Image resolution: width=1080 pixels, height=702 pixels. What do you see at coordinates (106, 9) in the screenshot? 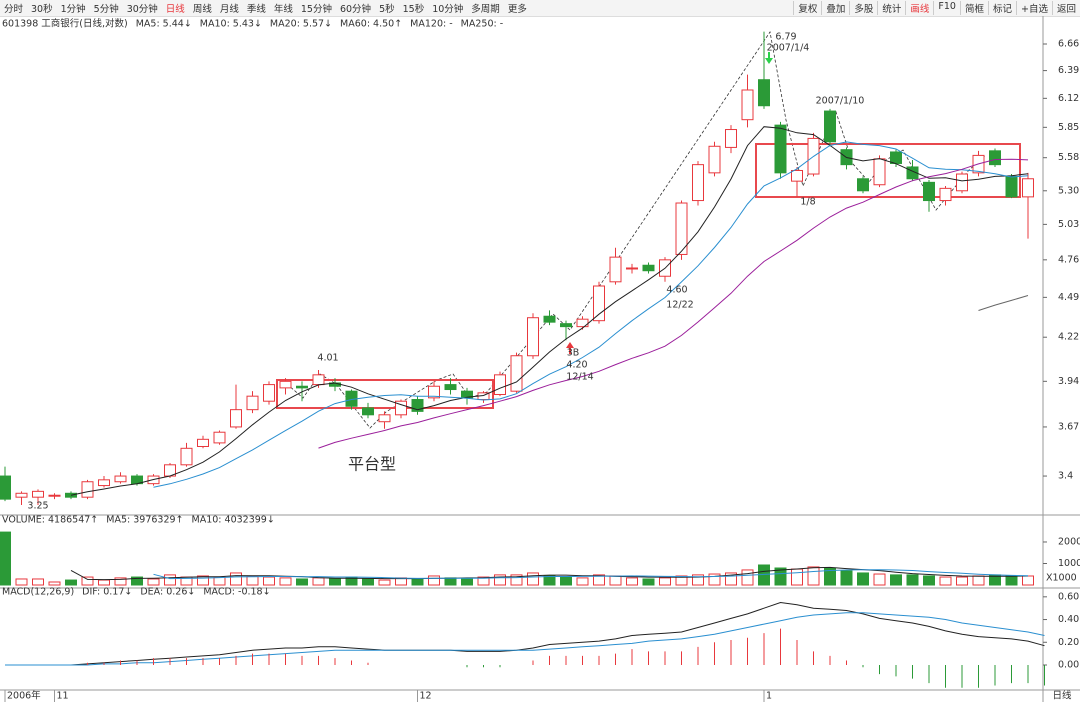
I see `toolbar-button: 5分钟` at bounding box center [106, 9].